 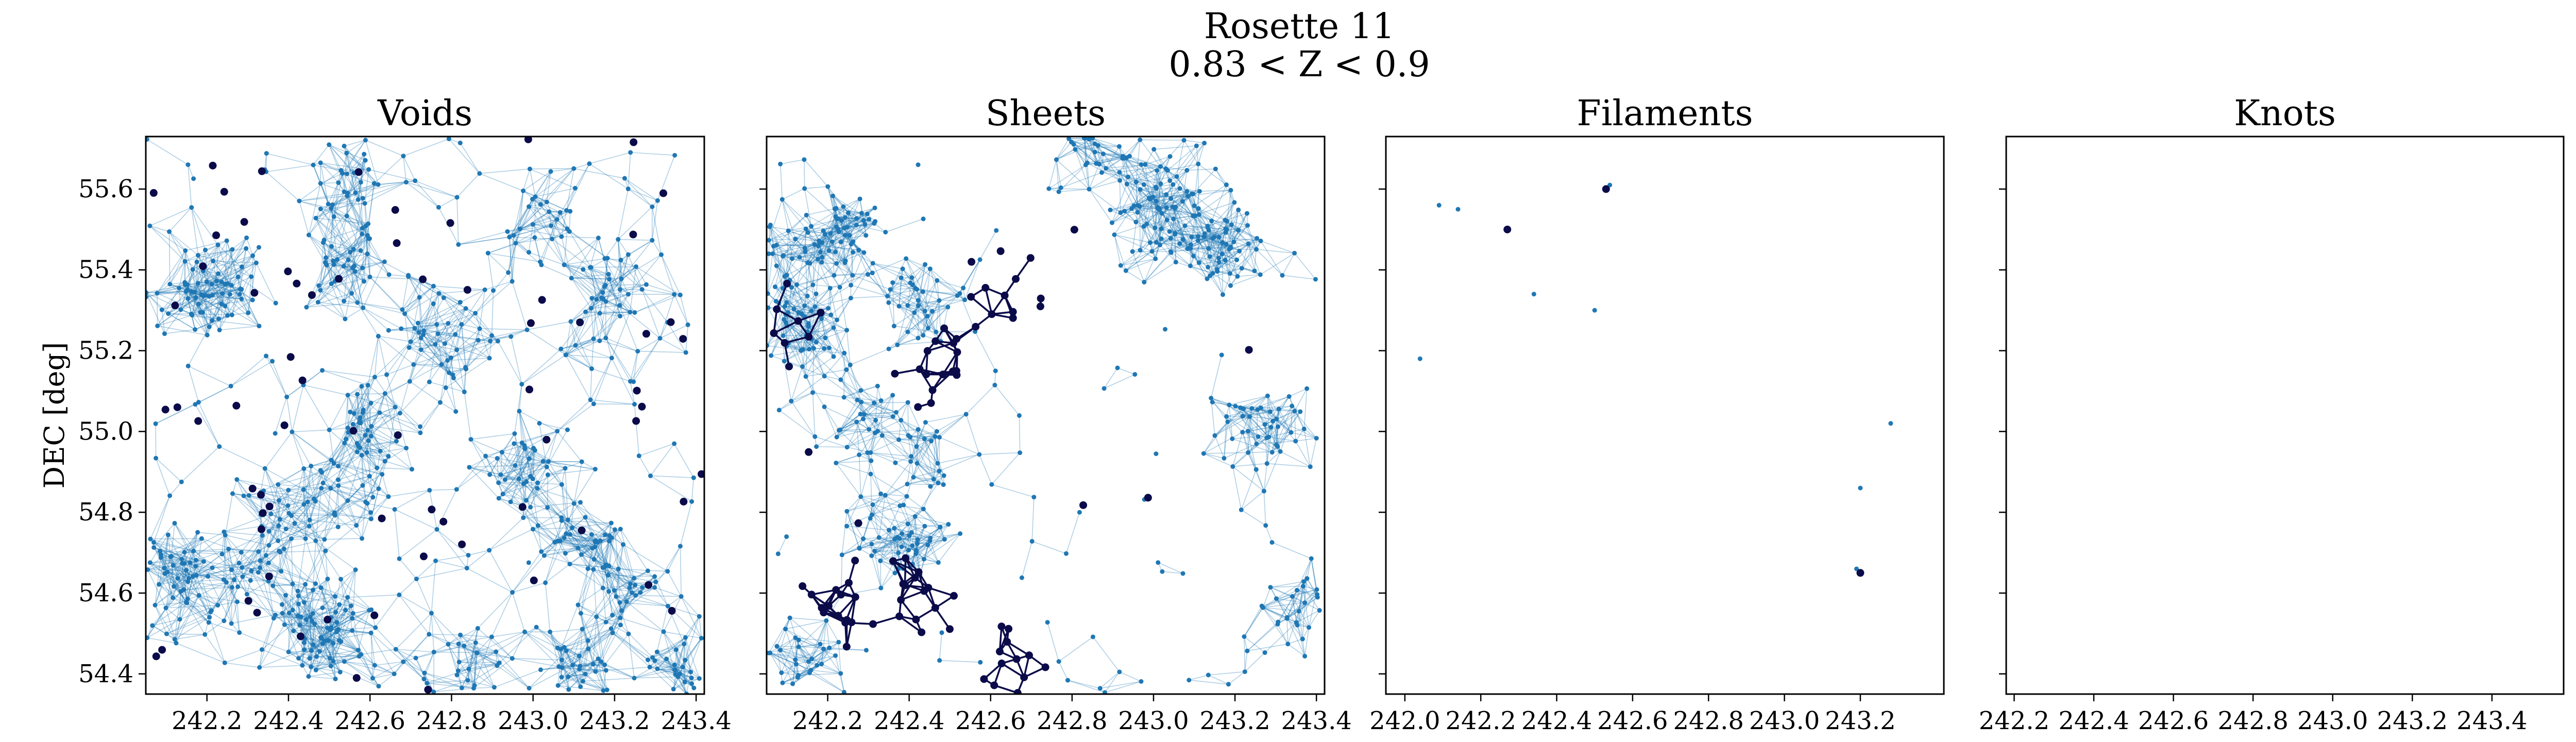 What do you see at coordinates (369, 720) in the screenshot?
I see `x-tick-label: 242.6` at bounding box center [369, 720].